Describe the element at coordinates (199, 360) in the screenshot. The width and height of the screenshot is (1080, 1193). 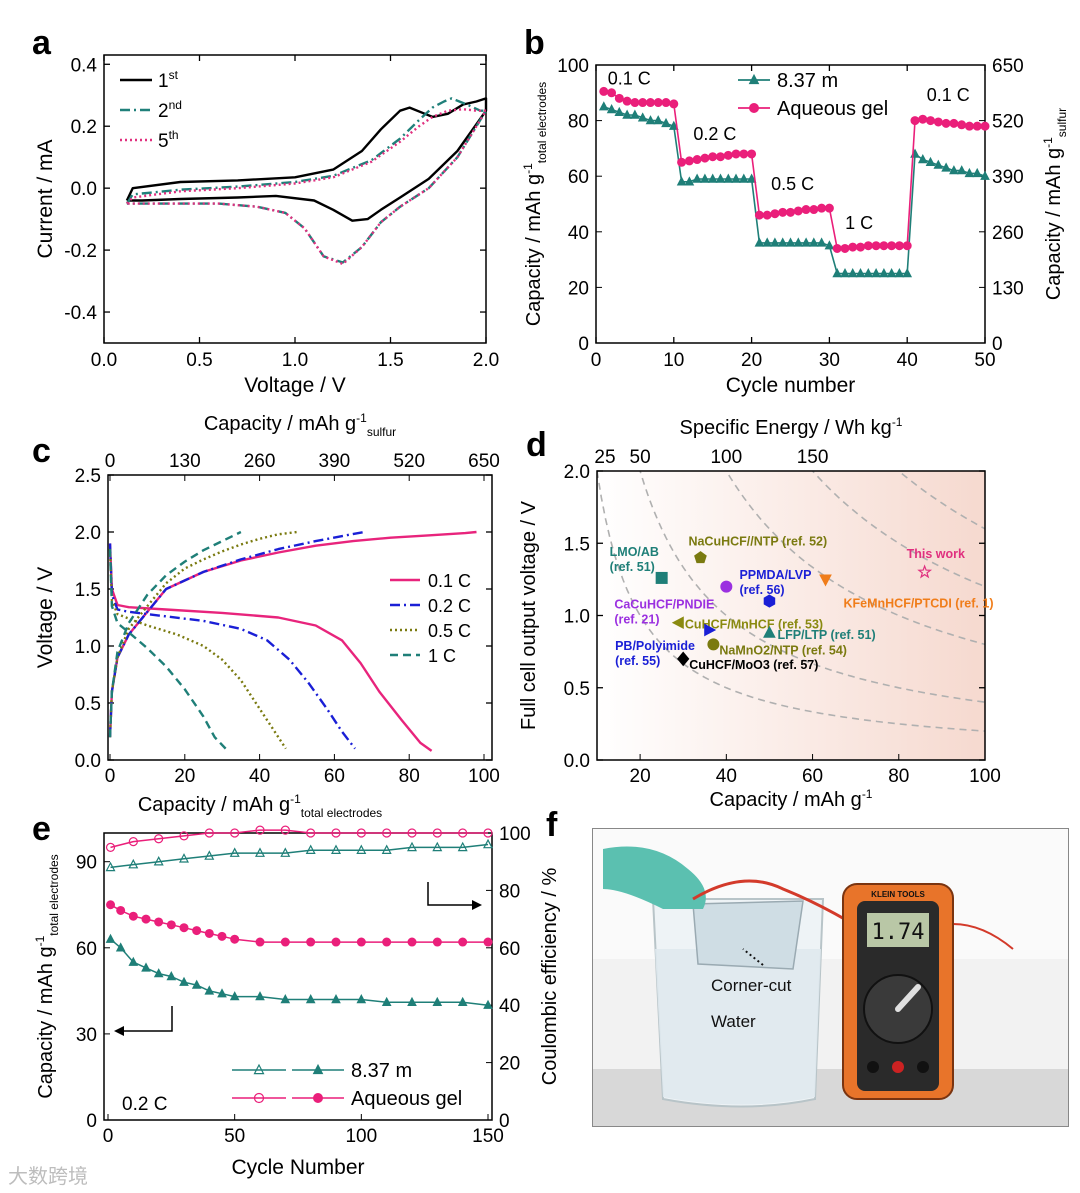
I see `panel-a-x-label: 0.5` at that location.